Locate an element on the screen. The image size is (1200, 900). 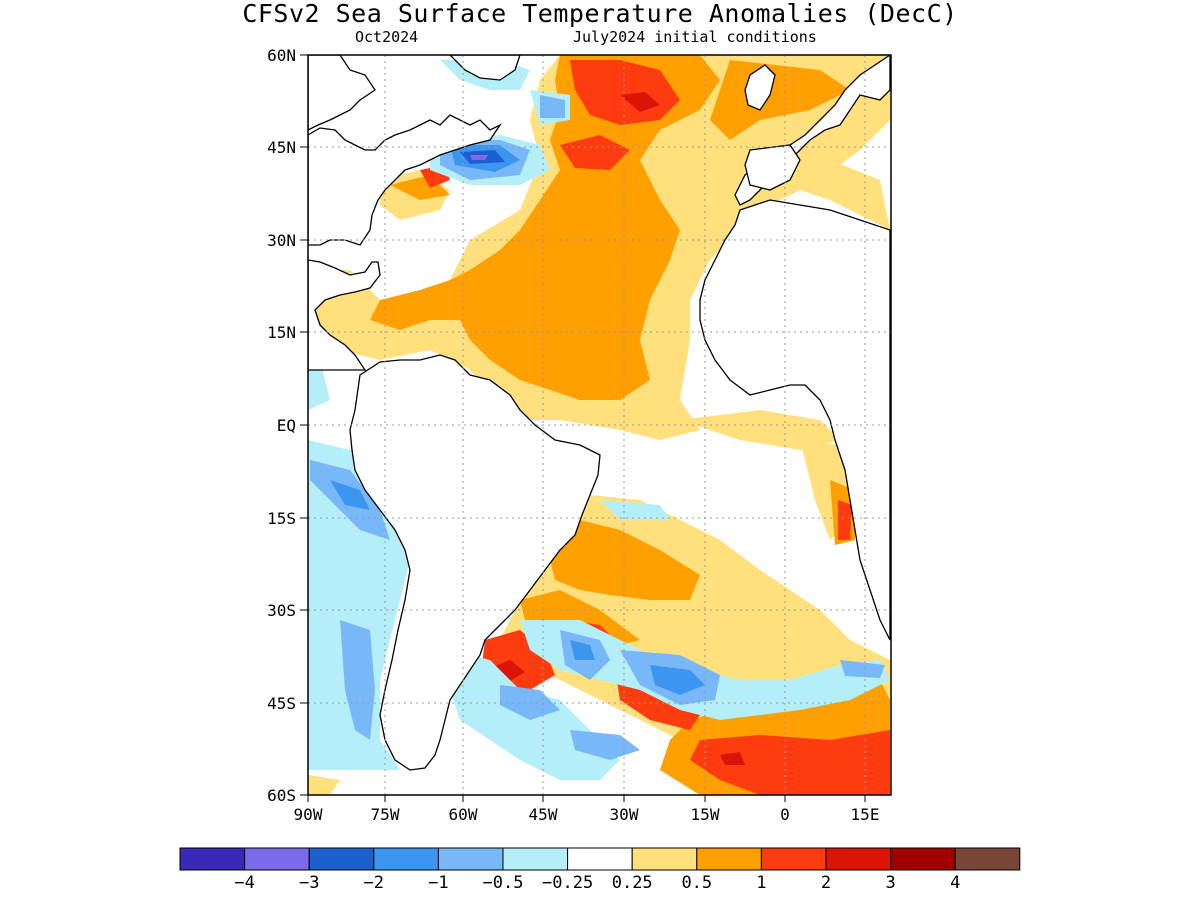
greenland is located at coordinates (485, 68).